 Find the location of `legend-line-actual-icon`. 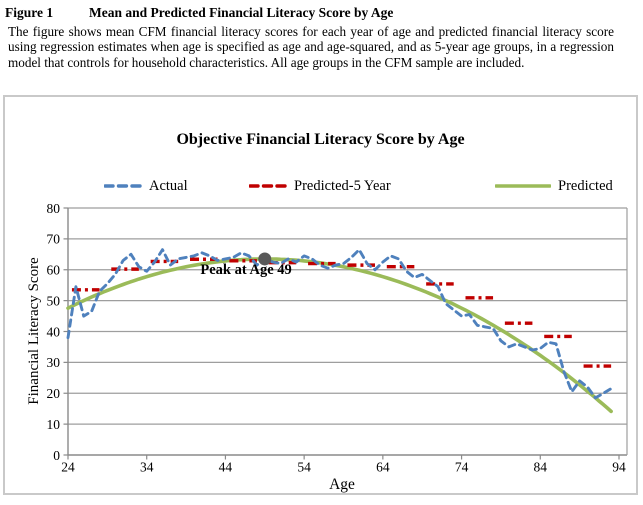

legend-line-actual-icon is located at coordinates (123, 186).